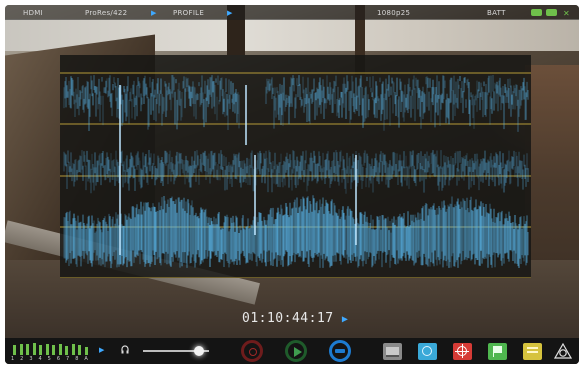 The height and width of the screenshot is (369, 584). I want to click on profile-label: PROFILE, so click(189, 13).